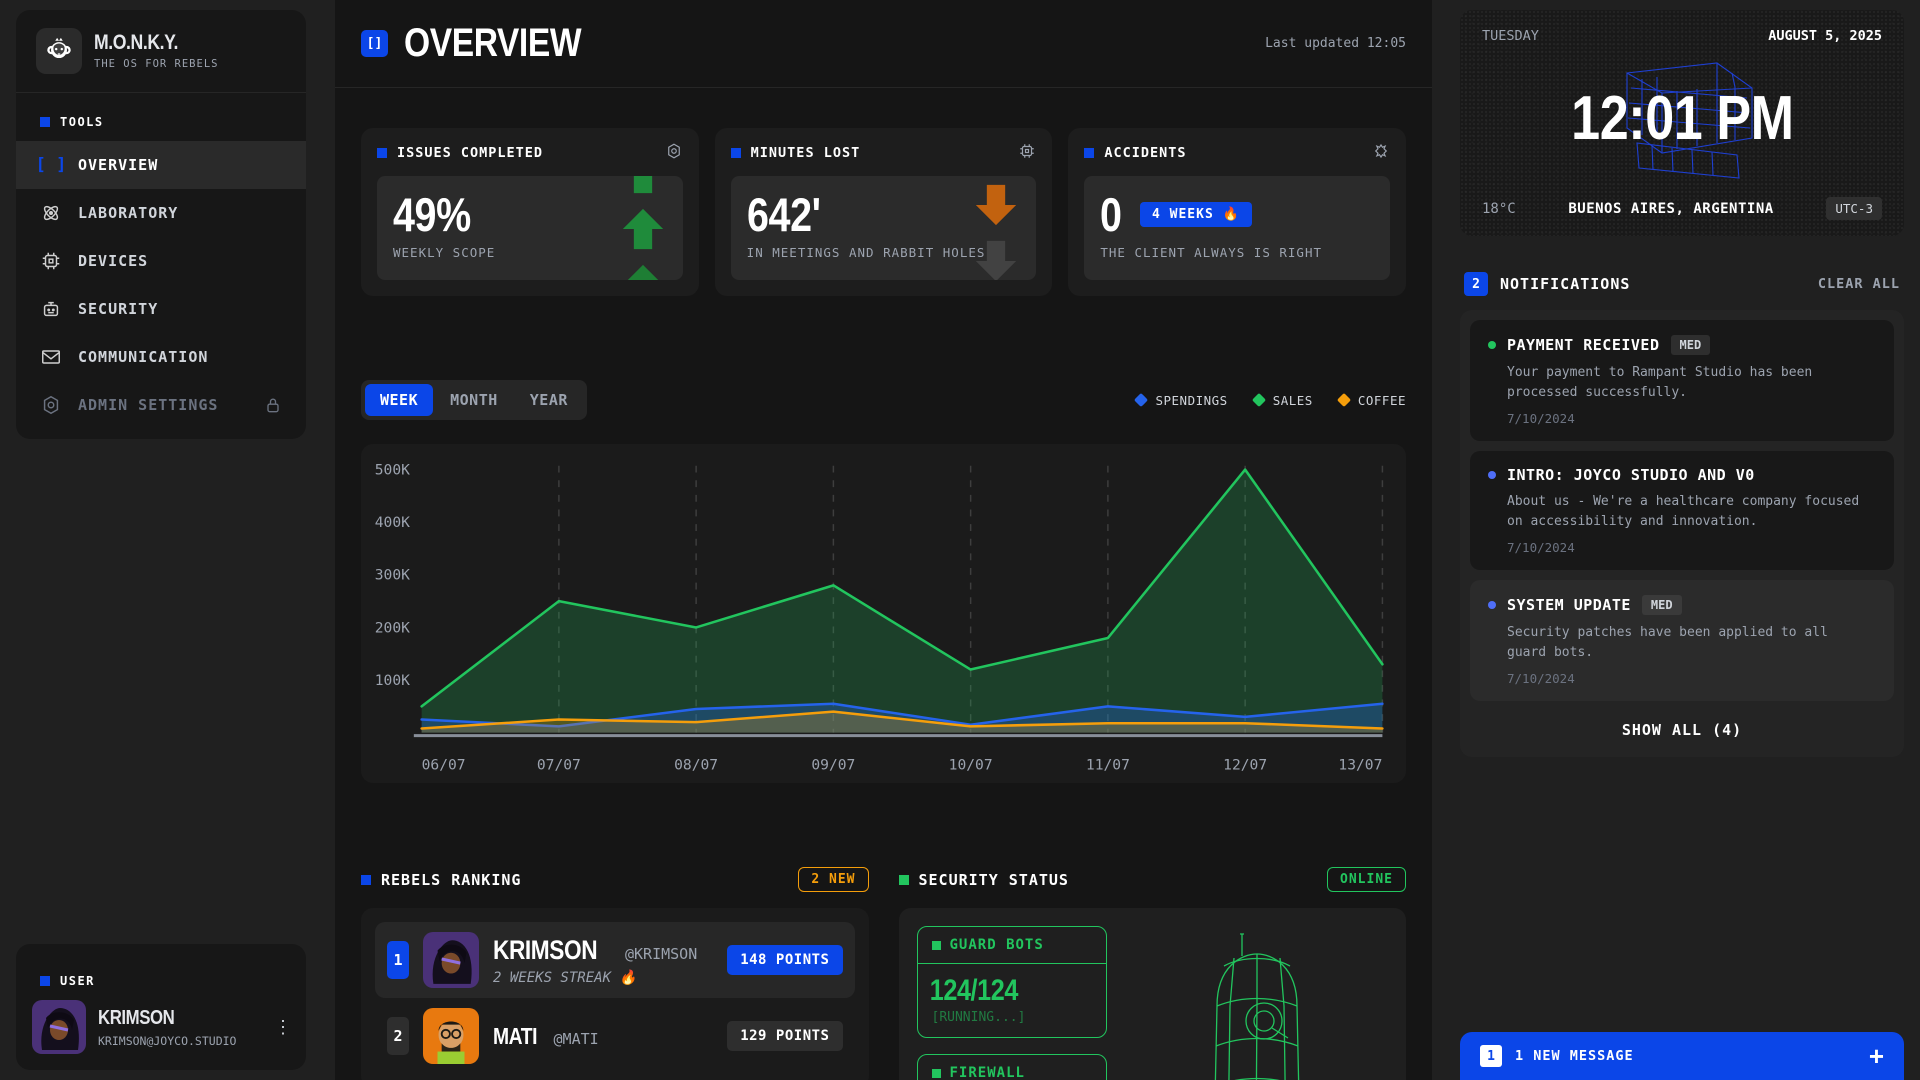 Image resolution: width=1920 pixels, height=1080 pixels. Describe the element at coordinates (51, 165) in the screenshot. I see `brackets-icon: [ ]` at that location.